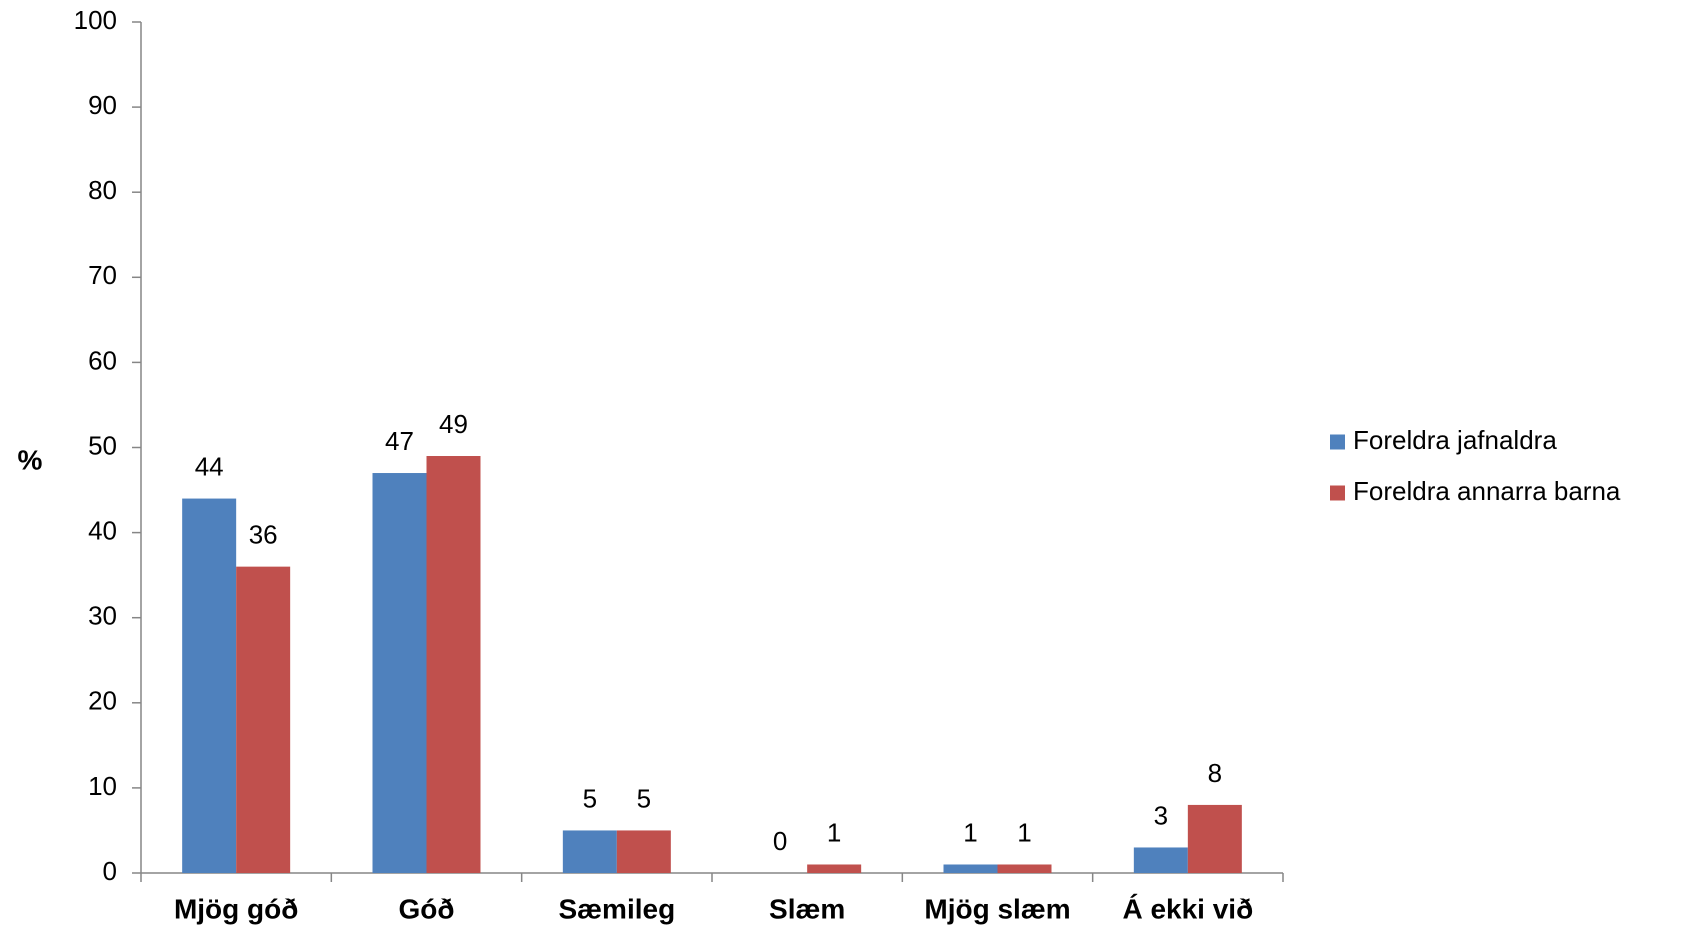 The image size is (1692, 930). Describe the element at coordinates (102, 445) in the screenshot. I see `y-tick-label: 50` at that location.